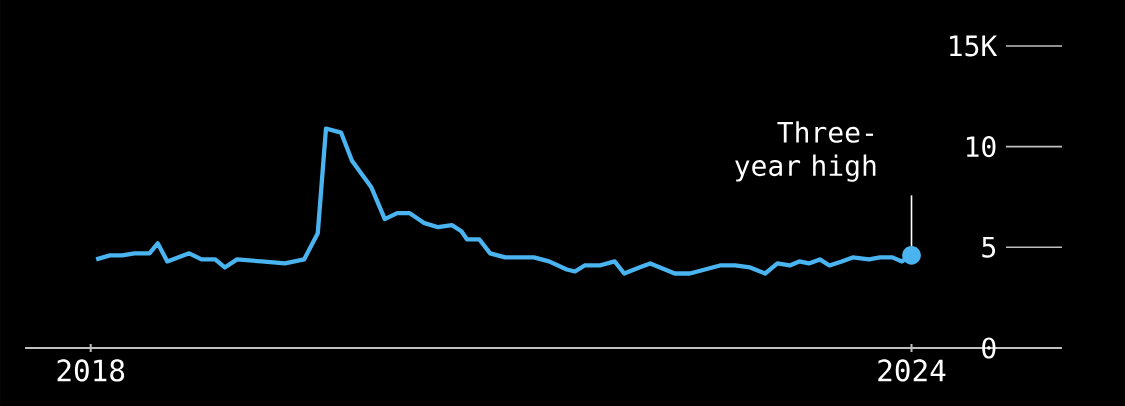  What do you see at coordinates (912, 370) in the screenshot?
I see `x-tick-label: 2024` at bounding box center [912, 370].